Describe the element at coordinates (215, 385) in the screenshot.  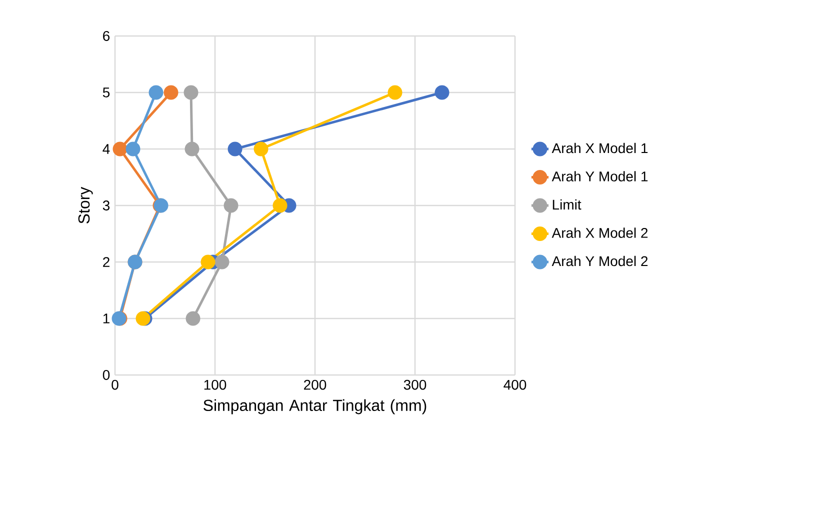
I see `x-tick-label: 100` at that location.